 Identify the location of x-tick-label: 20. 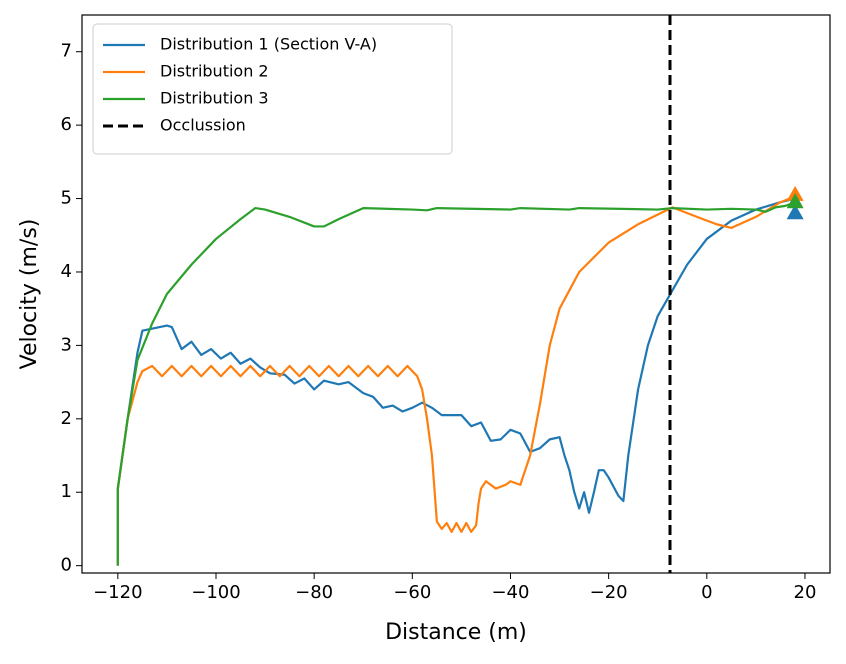
(805, 592).